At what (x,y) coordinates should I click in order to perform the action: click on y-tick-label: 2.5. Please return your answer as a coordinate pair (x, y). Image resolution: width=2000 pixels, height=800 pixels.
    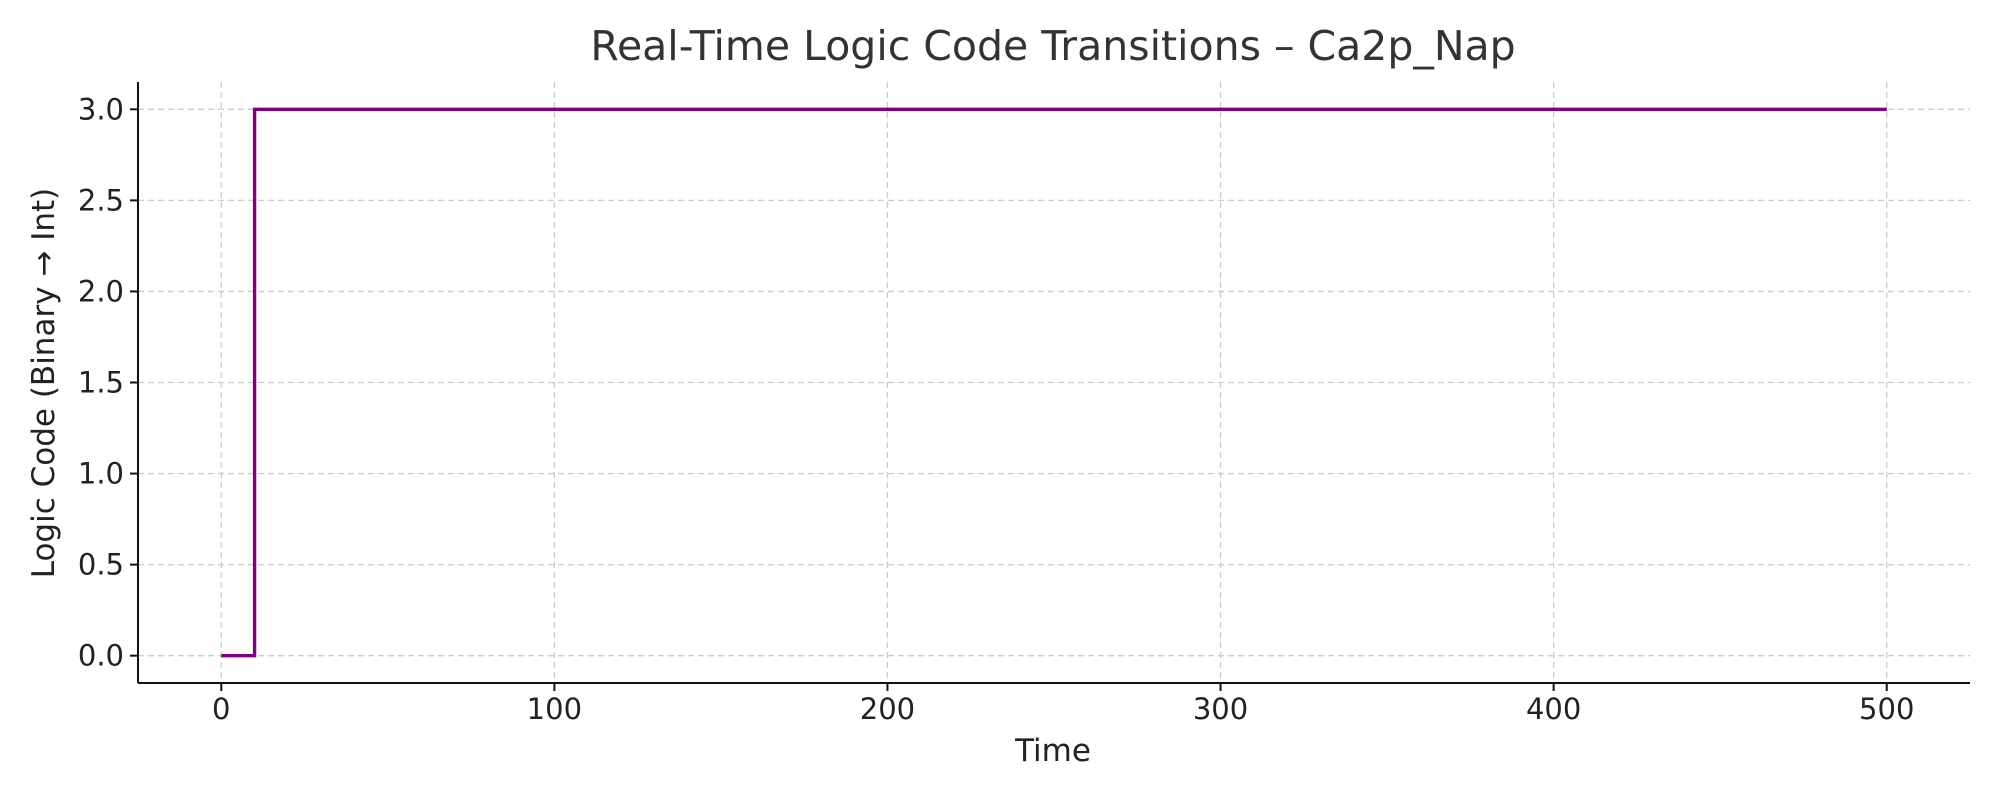
    Looking at the image, I should click on (101, 200).